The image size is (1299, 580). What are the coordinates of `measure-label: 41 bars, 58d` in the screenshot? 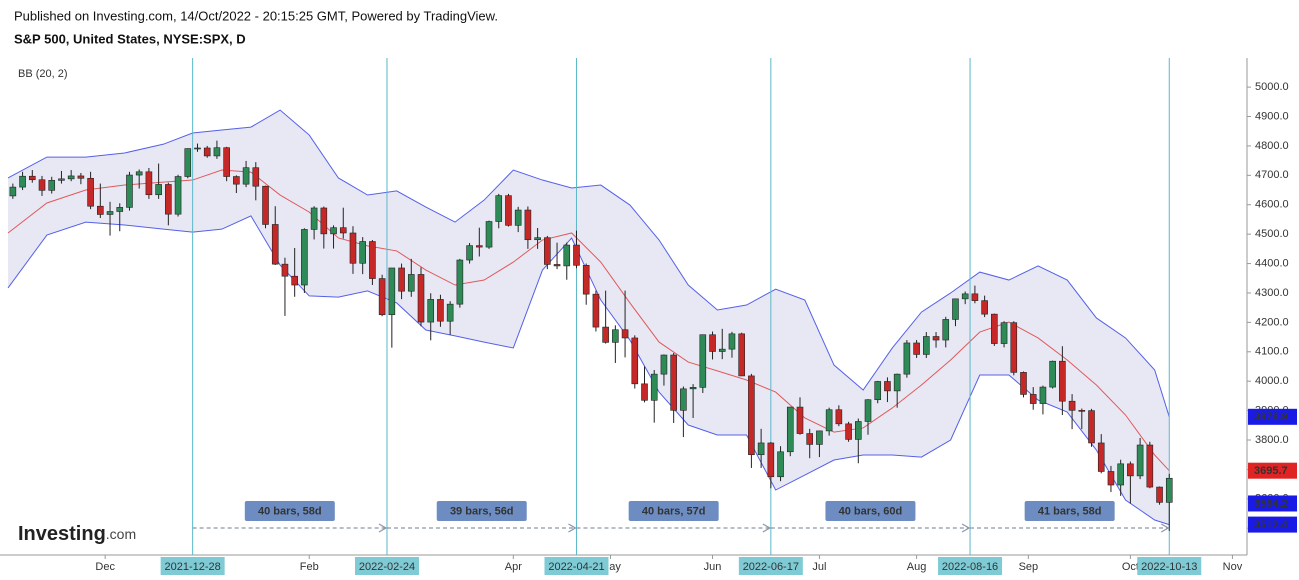 It's located at (1070, 511).